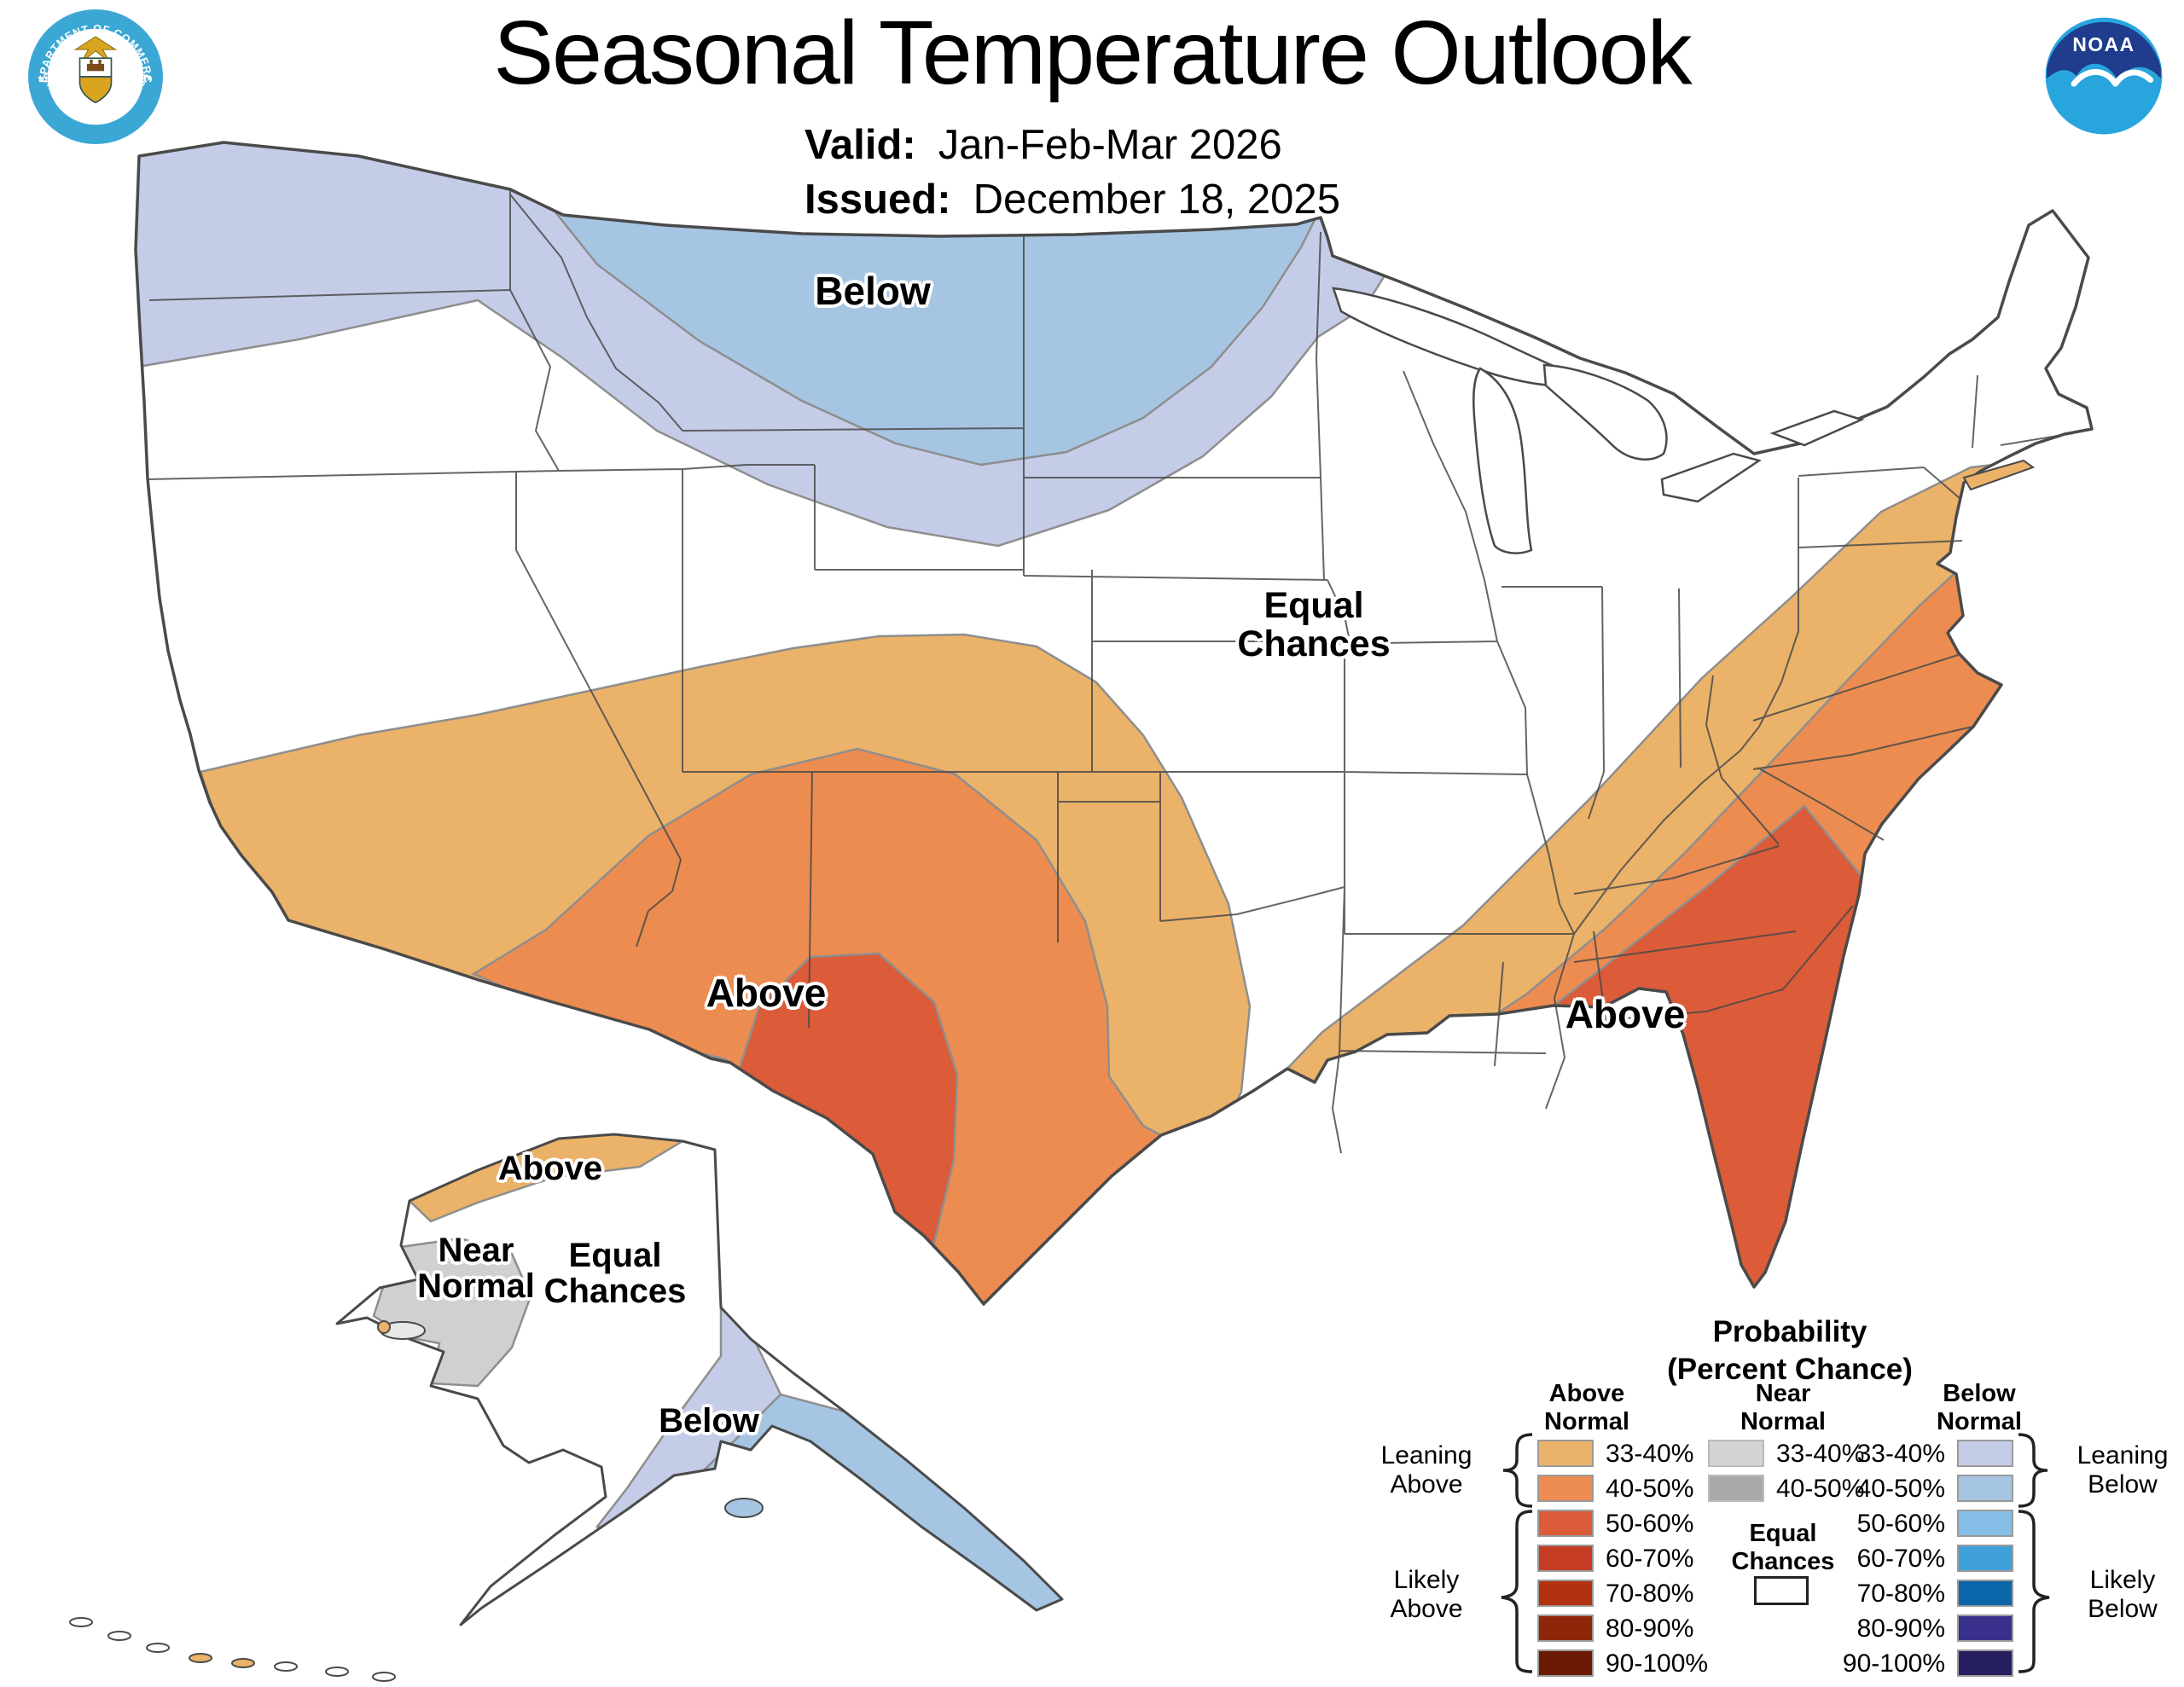  I want to click on label-ak-equal-chances: Equal Chances, so click(615, 1273).